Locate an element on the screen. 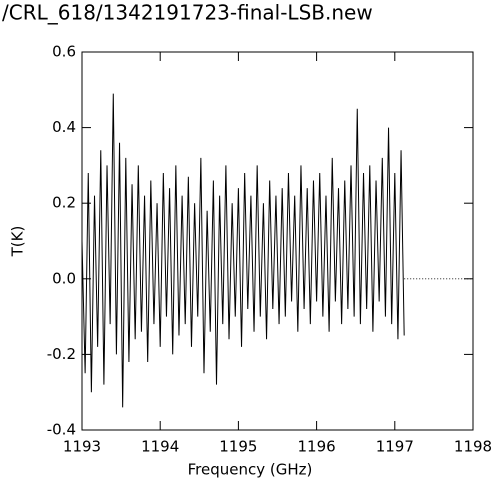 Image resolution: width=500 pixels, height=485 pixels. x-axis-label: Frequency (GHz) is located at coordinates (250, 470).